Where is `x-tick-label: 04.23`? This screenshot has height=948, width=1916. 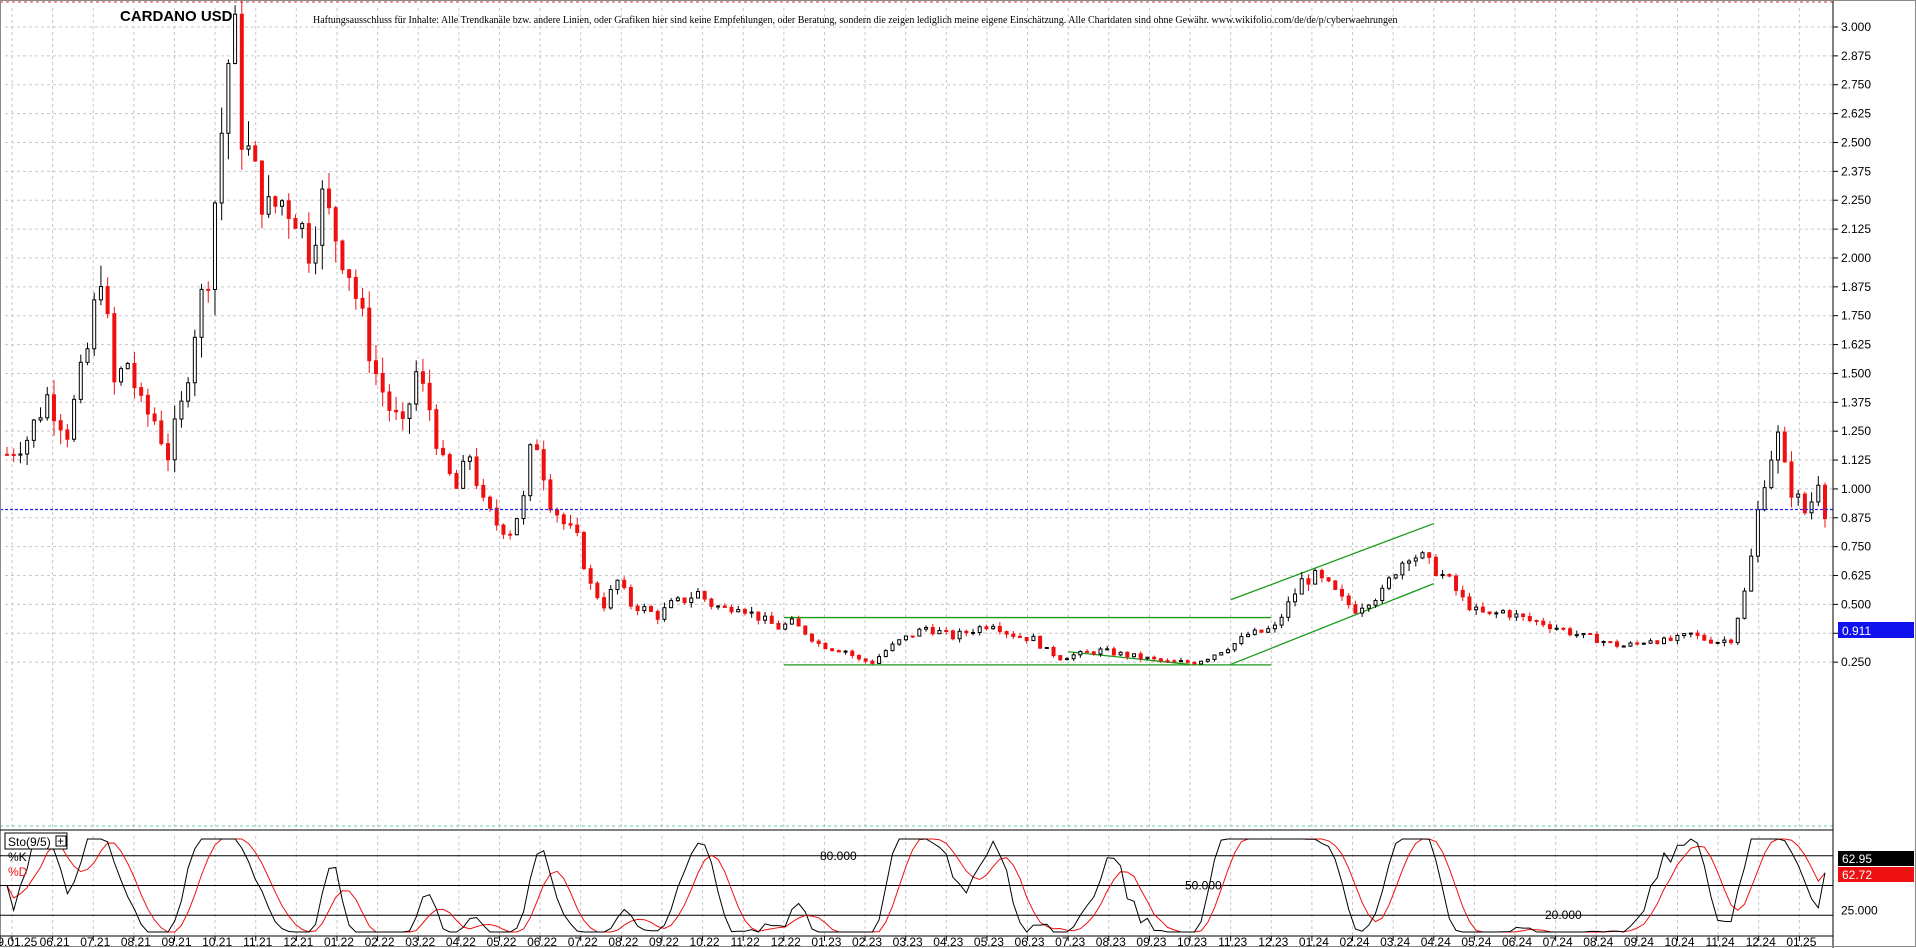
x-tick-label: 04.23 is located at coordinates (948, 941).